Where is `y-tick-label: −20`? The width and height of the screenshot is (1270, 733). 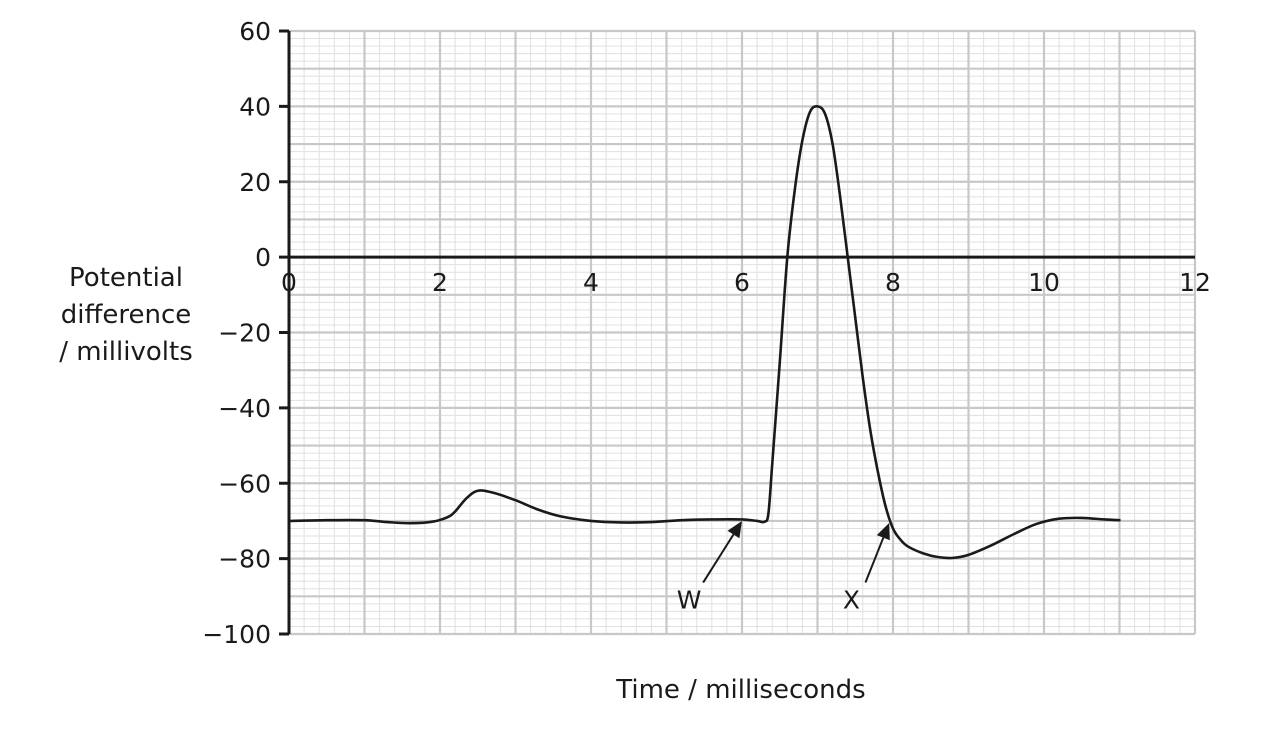 y-tick-label: −20 is located at coordinates (244, 333).